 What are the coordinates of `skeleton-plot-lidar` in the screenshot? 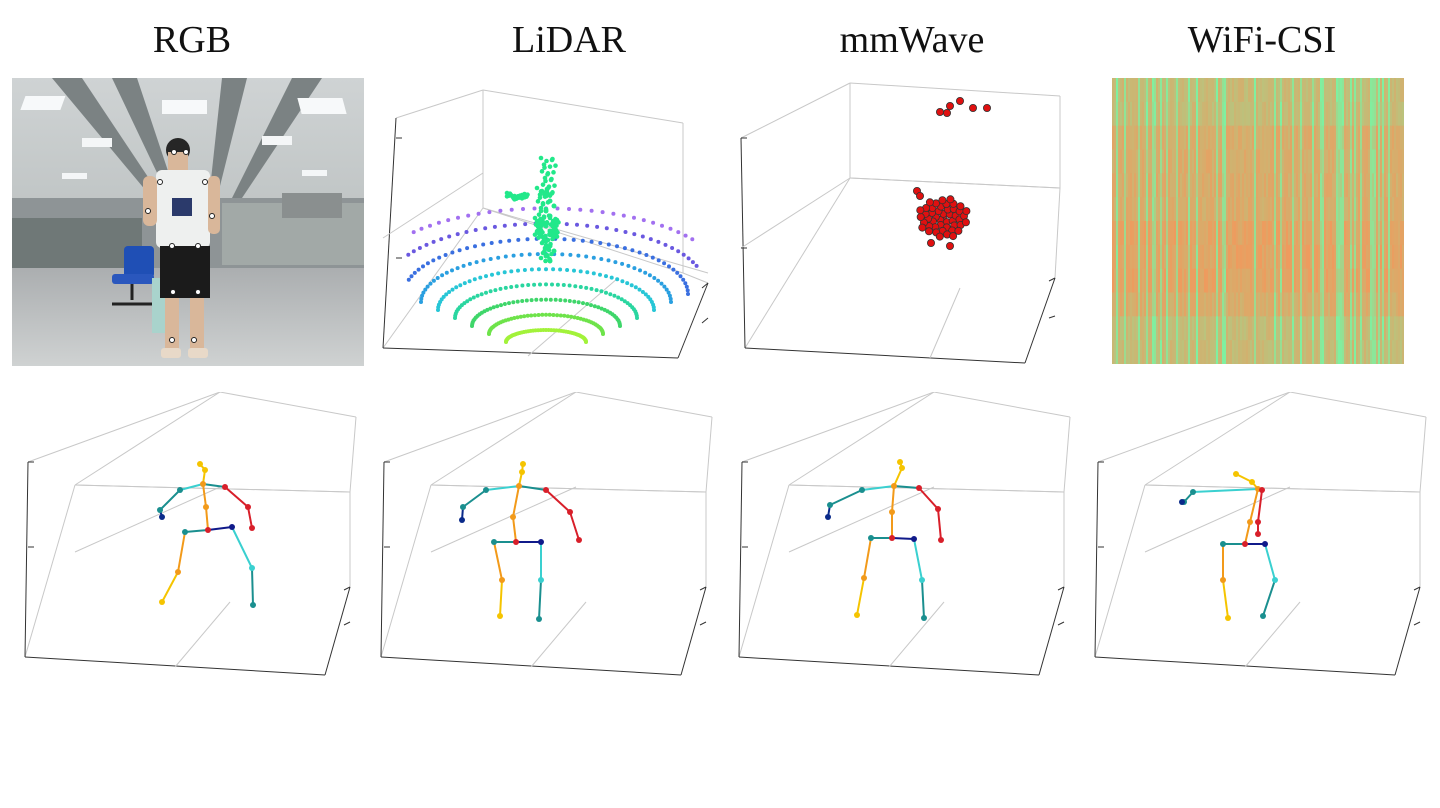 It's located at (546, 537).